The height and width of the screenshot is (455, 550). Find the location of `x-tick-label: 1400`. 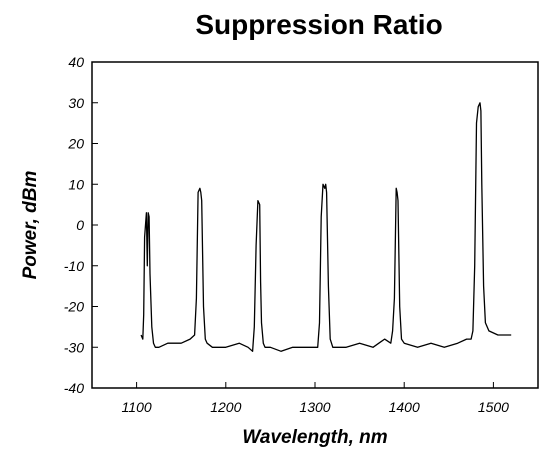

x-tick-label: 1400 is located at coordinates (404, 407).